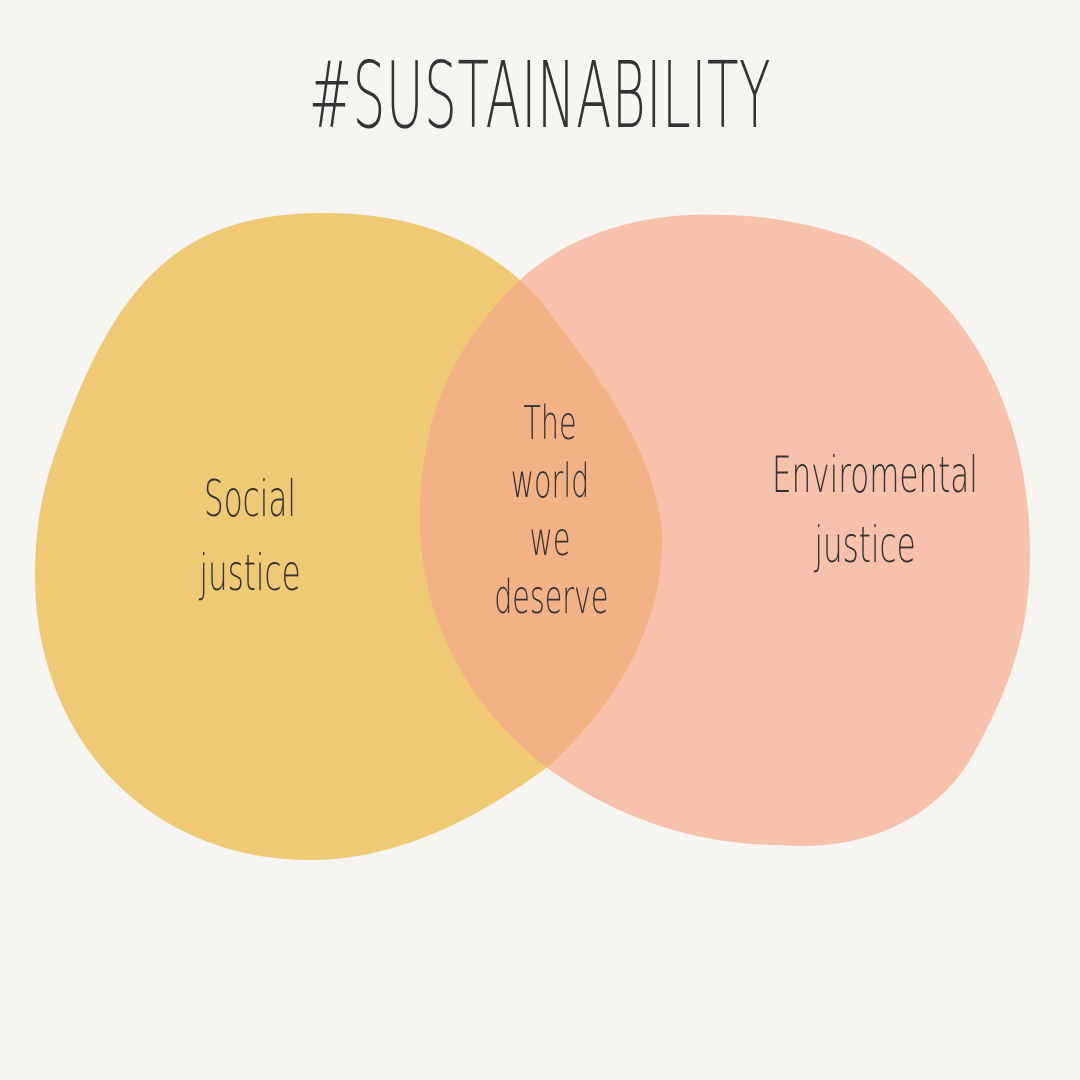 Image resolution: width=1080 pixels, height=1080 pixels. I want to click on right-set-label: Enviromental justice, so click(865, 510).